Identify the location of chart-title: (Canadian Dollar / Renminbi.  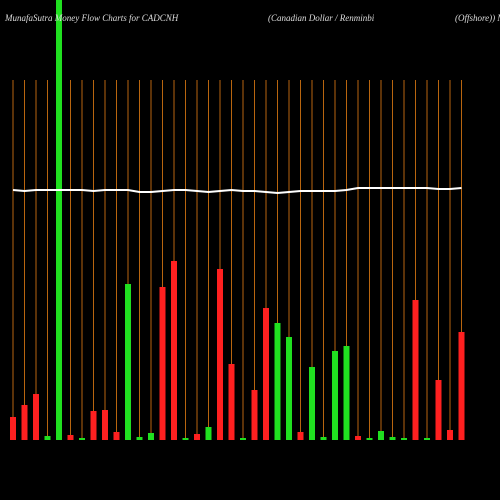
(321, 18).